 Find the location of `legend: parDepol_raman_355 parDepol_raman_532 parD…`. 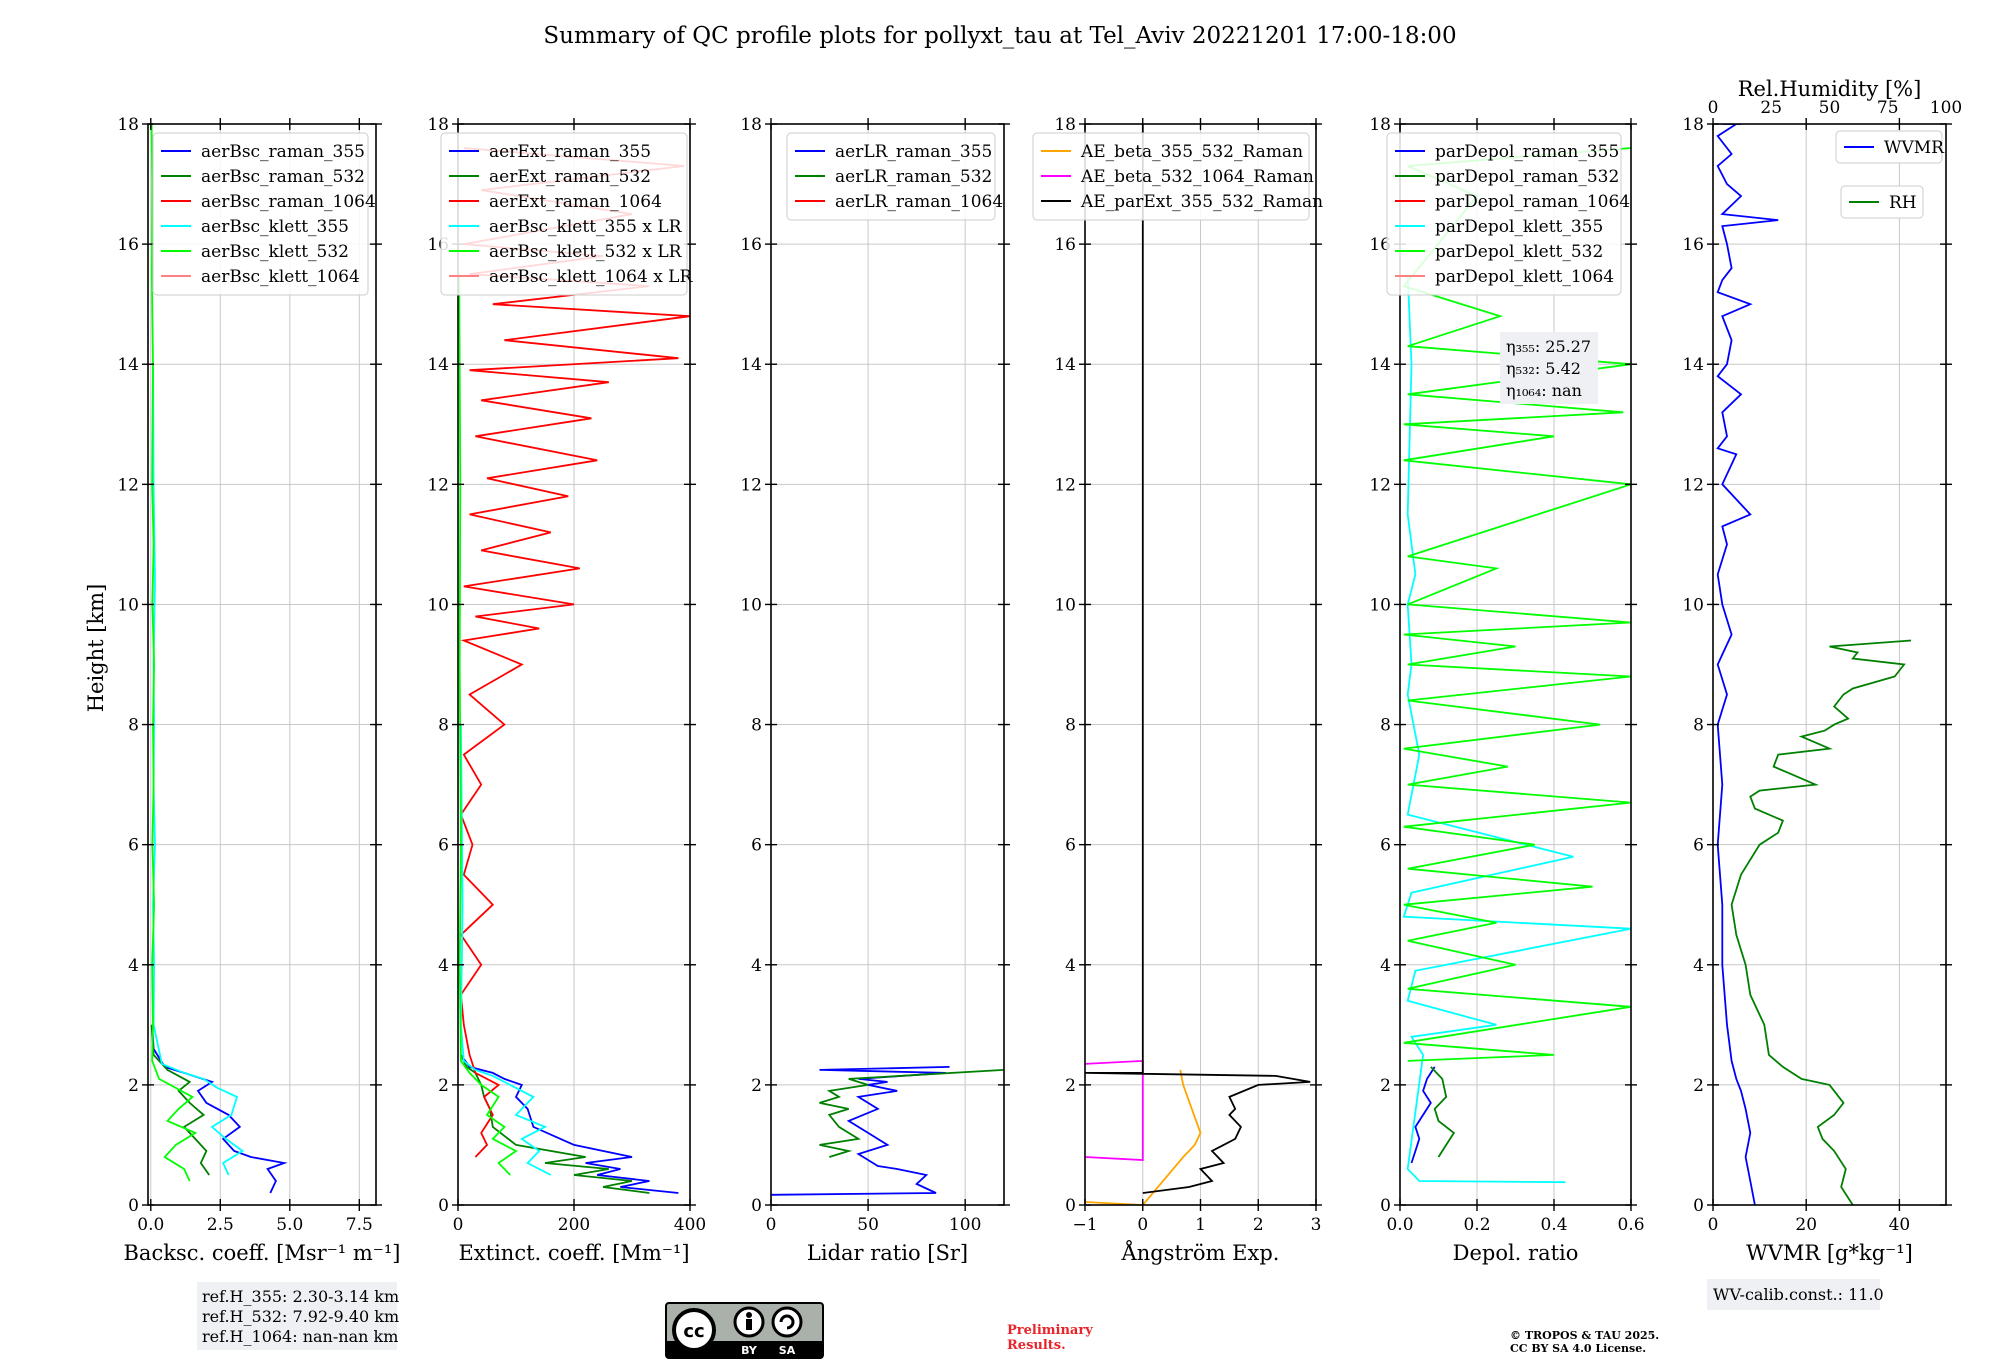

legend: parDepol_raman_355 parDepol_raman_532 parD… is located at coordinates (1508, 214).